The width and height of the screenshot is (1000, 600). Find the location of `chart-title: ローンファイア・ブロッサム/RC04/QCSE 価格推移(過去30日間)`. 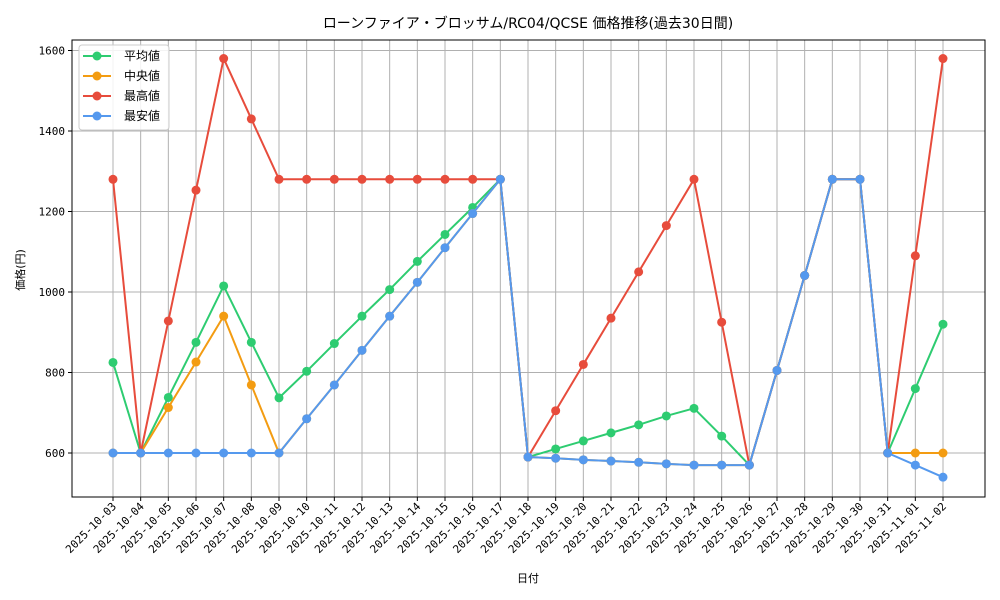

chart-title: ローンファイア・ブロッサム/RC04/QCSE 価格推移(過去30日間) is located at coordinates (528, 23).